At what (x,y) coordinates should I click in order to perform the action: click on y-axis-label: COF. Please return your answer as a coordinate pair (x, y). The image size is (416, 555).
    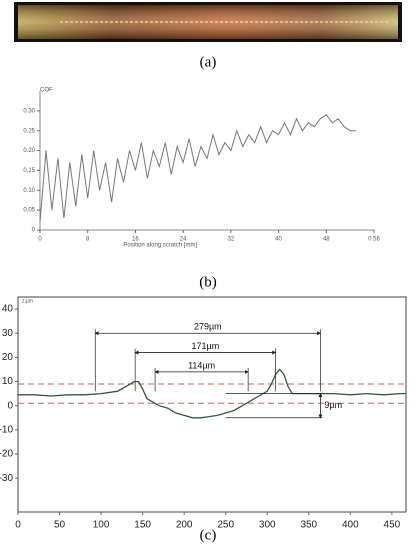
    Looking at the image, I should click on (46, 91).